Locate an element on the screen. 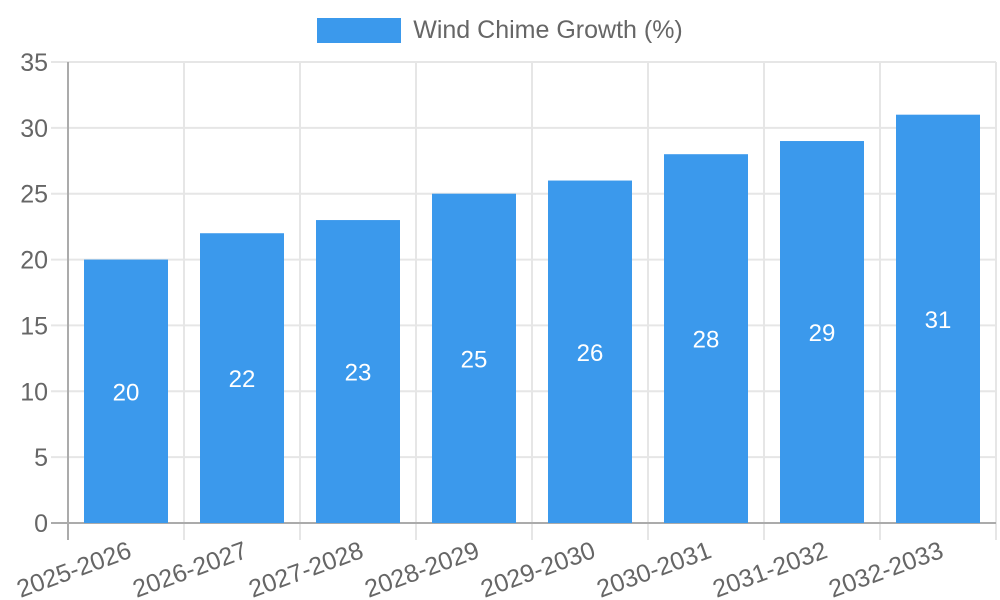  y-tick-label: 10 is located at coordinates (34, 392).